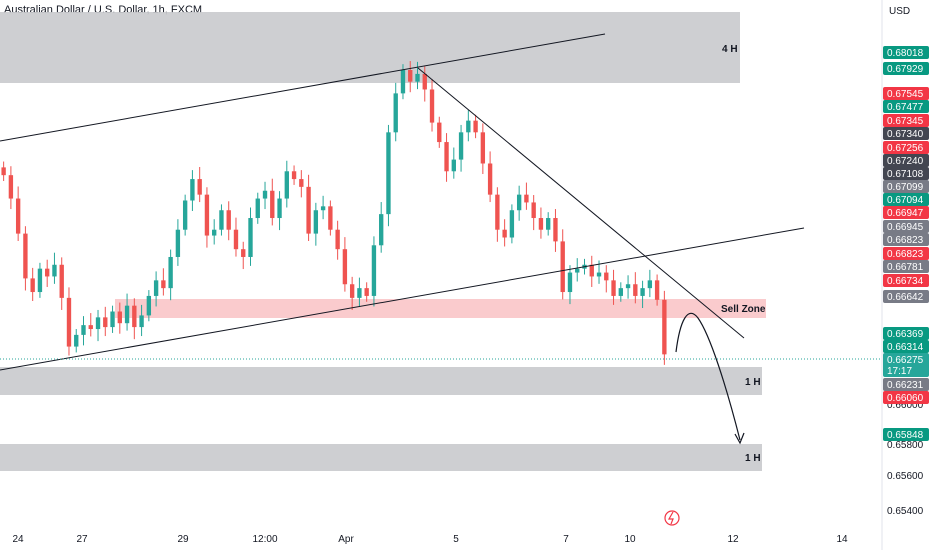  I want to click on replay-icon, so click(672, 518).